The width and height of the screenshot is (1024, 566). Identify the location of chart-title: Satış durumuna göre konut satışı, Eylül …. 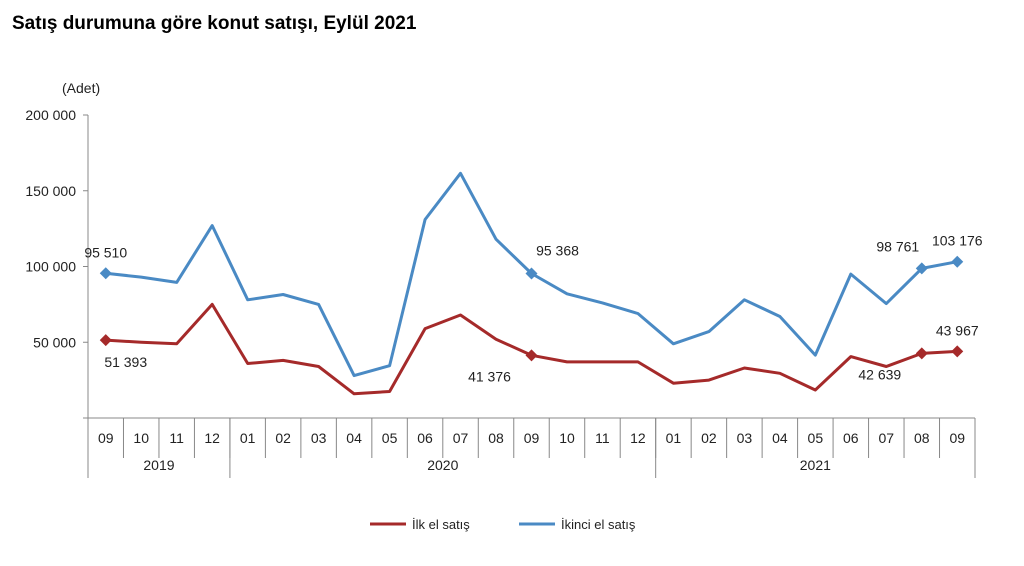
(214, 23).